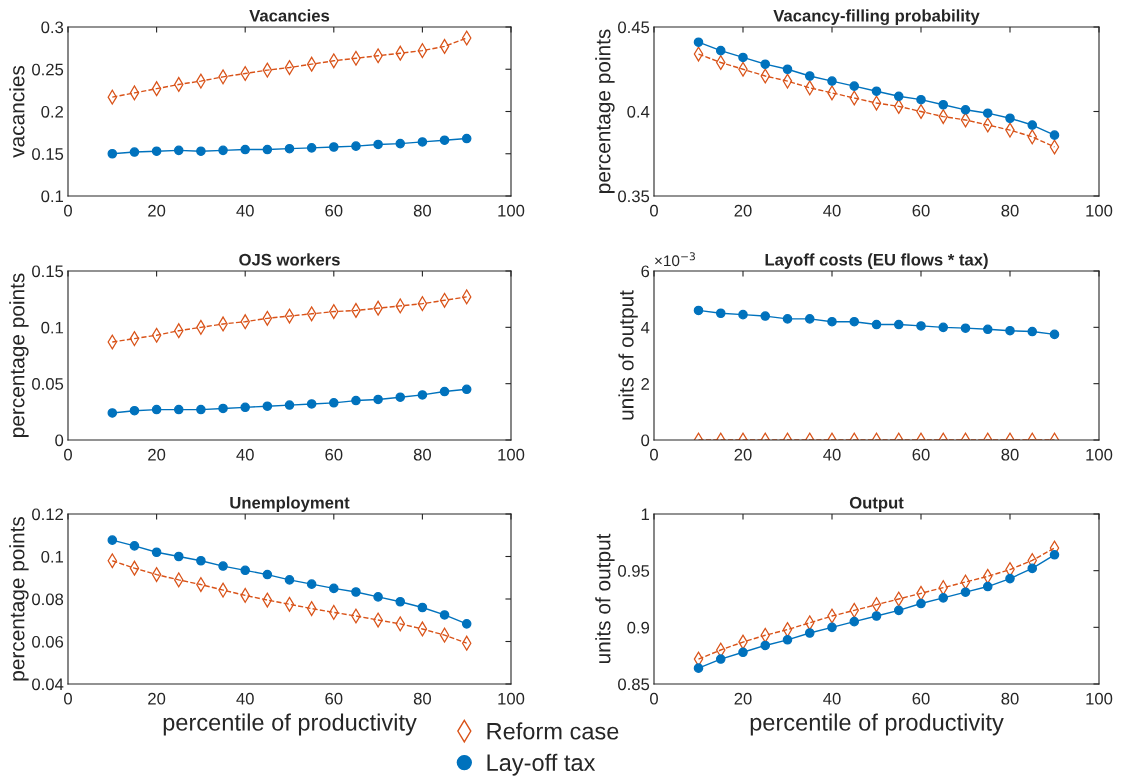 Image resolution: width=1124 pixels, height=776 pixels. Describe the element at coordinates (645, 327) in the screenshot. I see `y-tick-label: 4` at that location.